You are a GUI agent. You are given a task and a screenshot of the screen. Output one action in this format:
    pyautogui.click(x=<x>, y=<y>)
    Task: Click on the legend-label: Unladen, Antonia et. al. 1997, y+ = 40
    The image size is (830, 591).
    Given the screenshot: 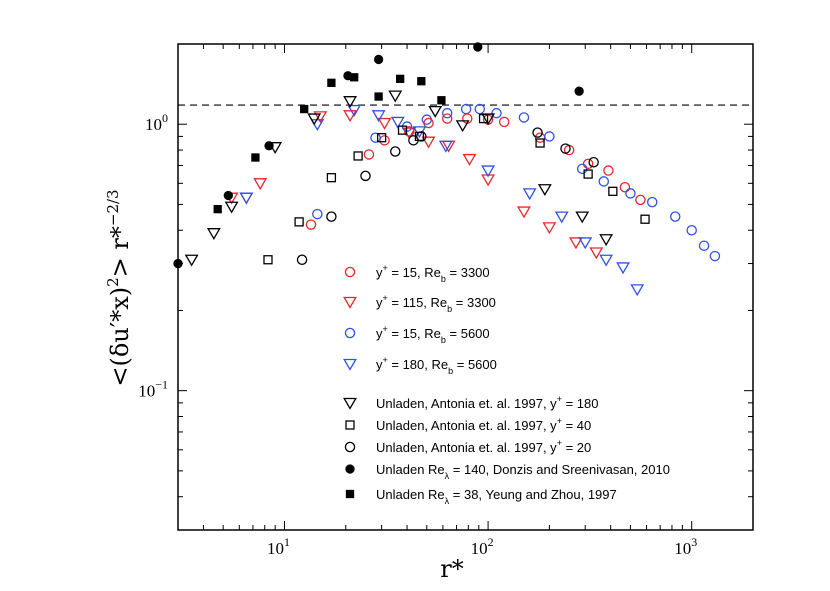 What is the action you would take?
    pyautogui.click(x=483, y=424)
    